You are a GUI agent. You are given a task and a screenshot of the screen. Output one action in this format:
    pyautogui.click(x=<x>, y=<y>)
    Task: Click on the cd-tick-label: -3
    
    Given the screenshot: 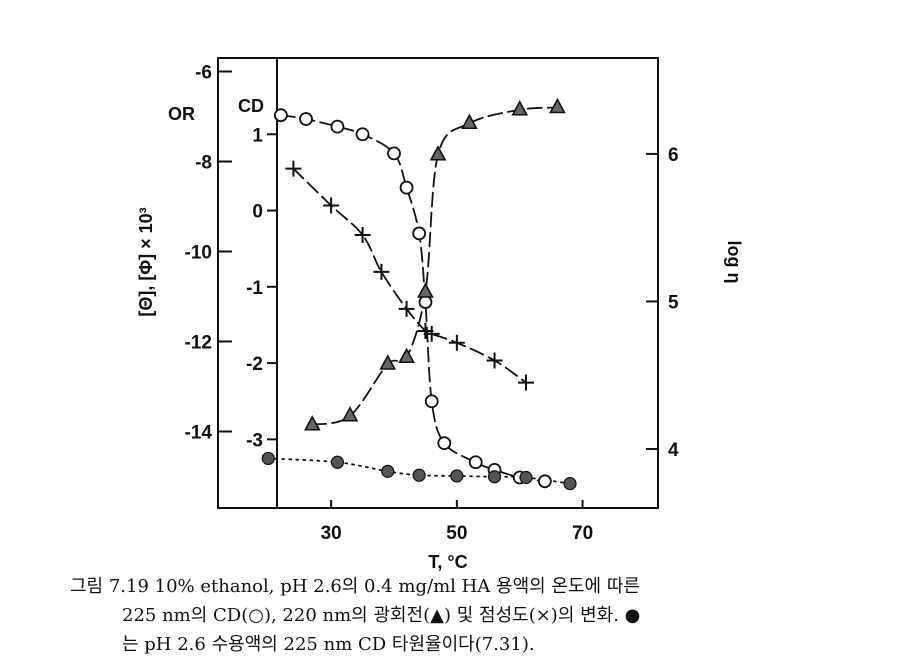 What is the action you would take?
    pyautogui.click(x=254, y=440)
    